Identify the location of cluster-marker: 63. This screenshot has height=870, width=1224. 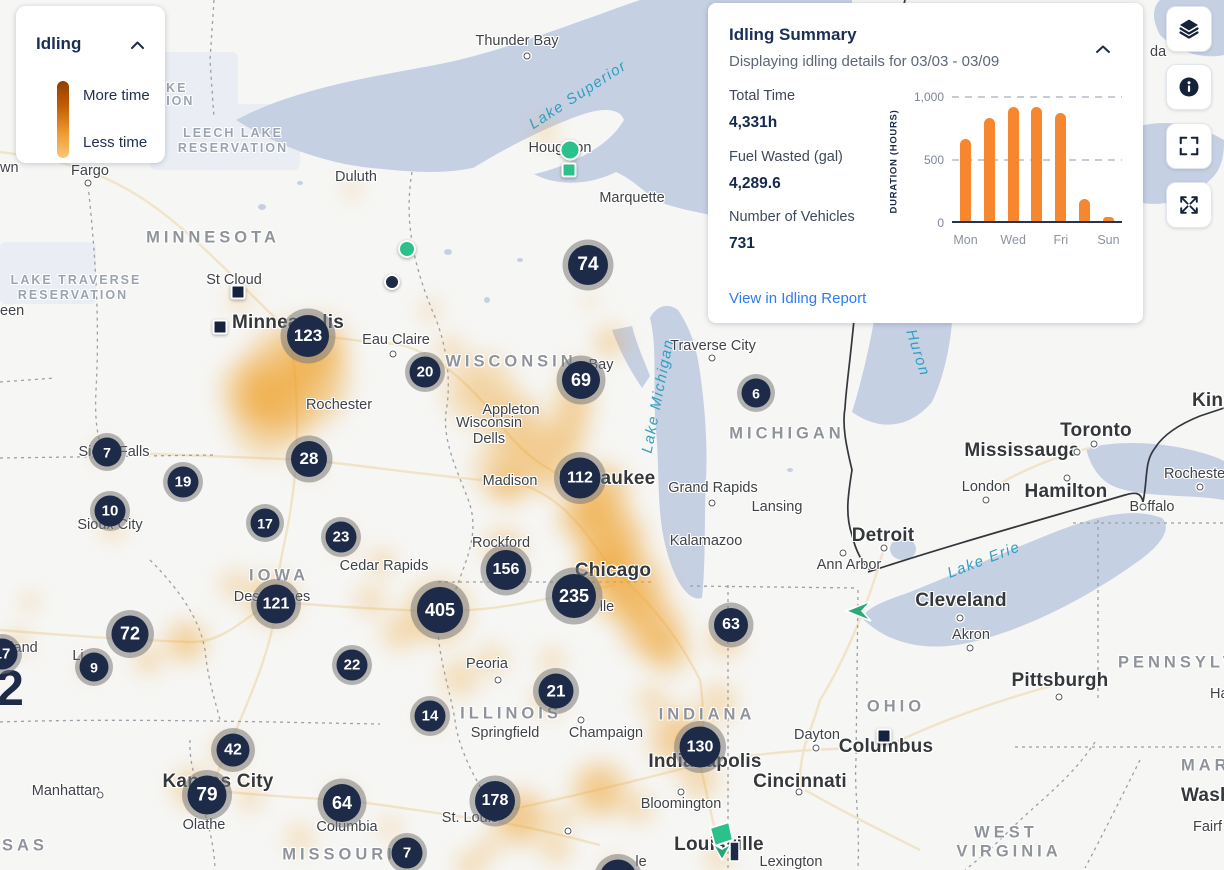
(731, 625).